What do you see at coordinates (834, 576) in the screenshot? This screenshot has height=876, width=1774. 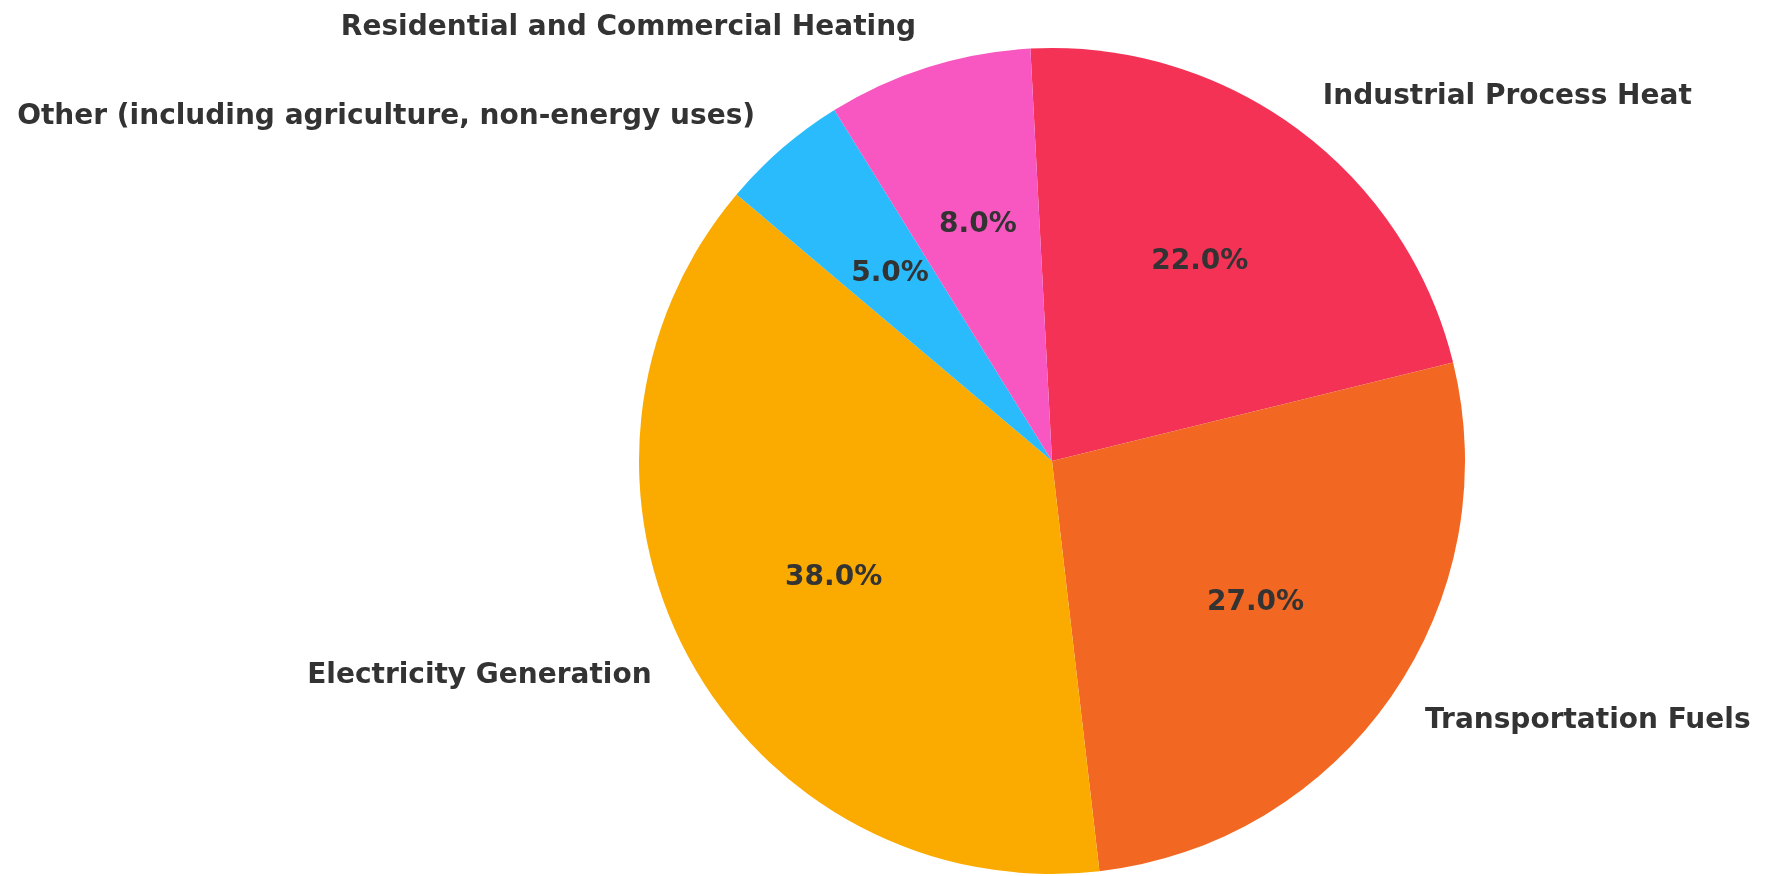 I see `data-label: 38.0%` at bounding box center [834, 576].